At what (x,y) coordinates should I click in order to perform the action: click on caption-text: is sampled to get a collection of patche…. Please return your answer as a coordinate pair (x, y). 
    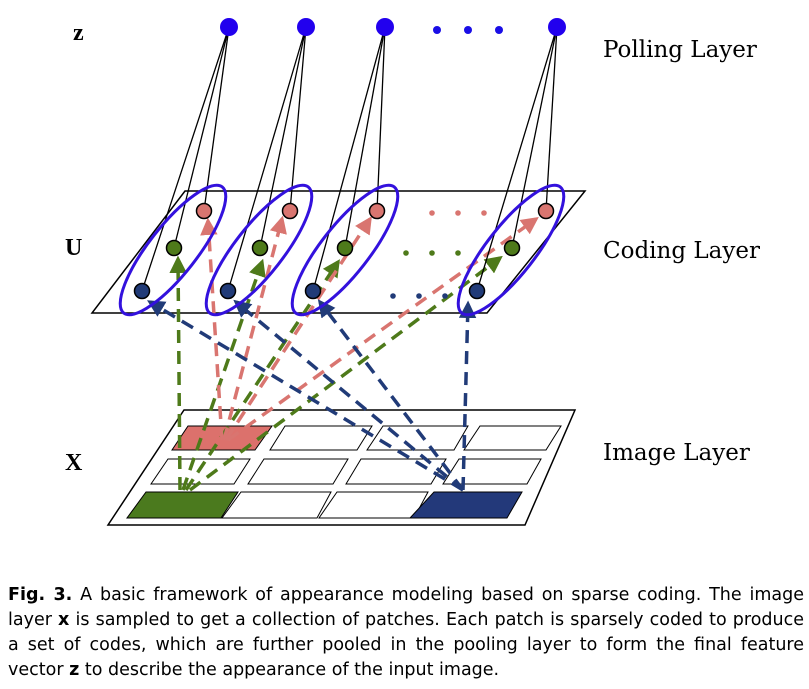
    Looking at the image, I should click on (406, 645).